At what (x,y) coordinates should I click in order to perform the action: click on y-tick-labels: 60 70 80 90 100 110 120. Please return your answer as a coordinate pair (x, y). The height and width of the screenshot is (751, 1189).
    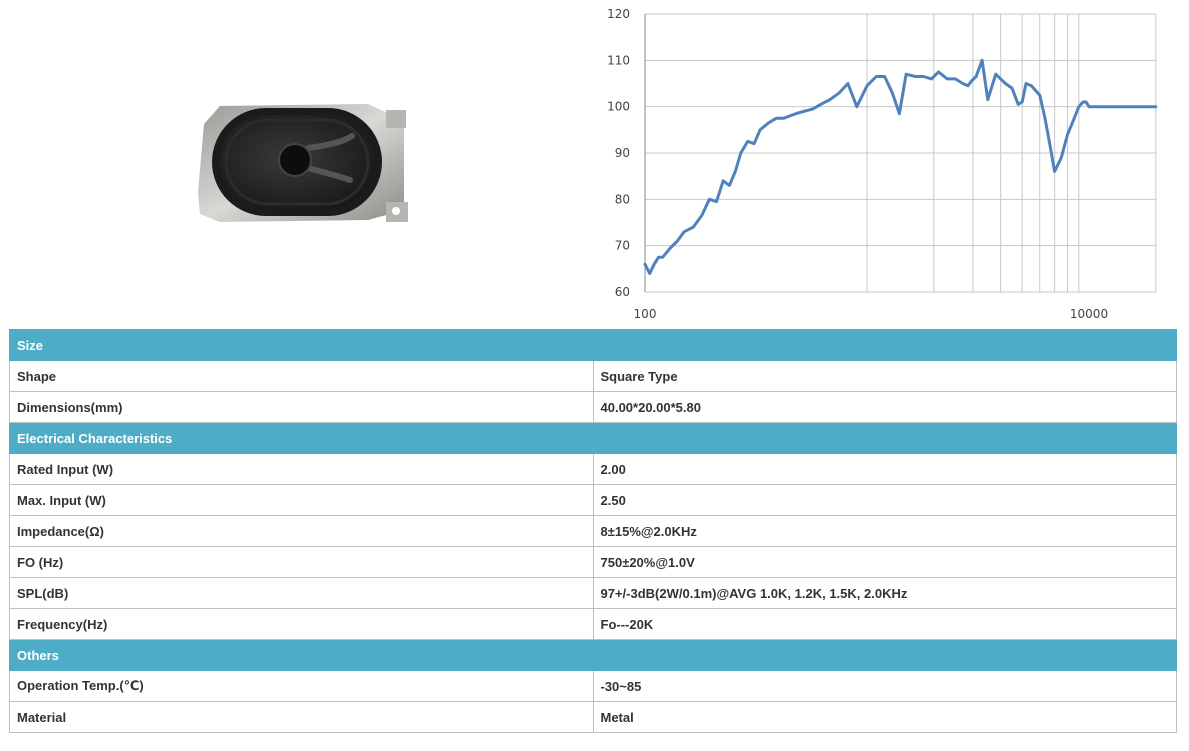
    Looking at the image, I should click on (618, 153).